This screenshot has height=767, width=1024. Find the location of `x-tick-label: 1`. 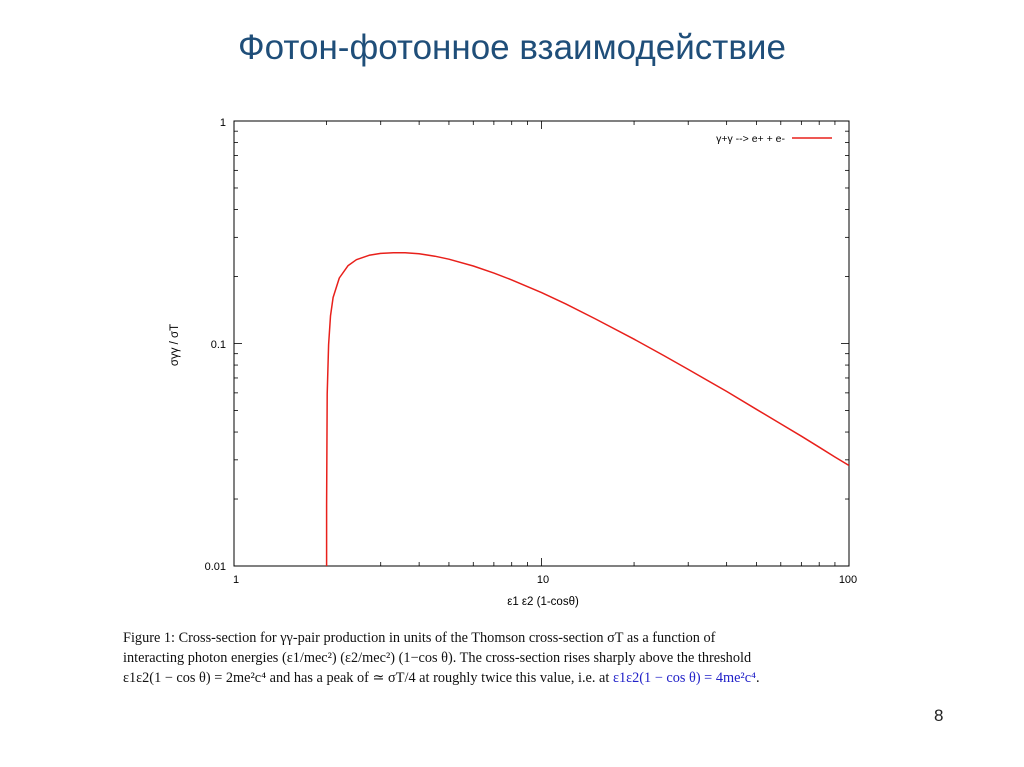

x-tick-label: 1 is located at coordinates (236, 580).